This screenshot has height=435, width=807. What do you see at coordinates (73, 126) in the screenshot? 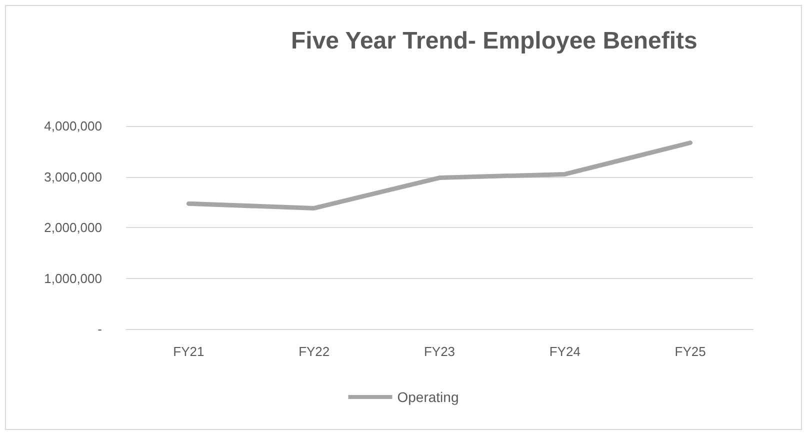
I see `y-tick-label: 4,000,000` at bounding box center [73, 126].